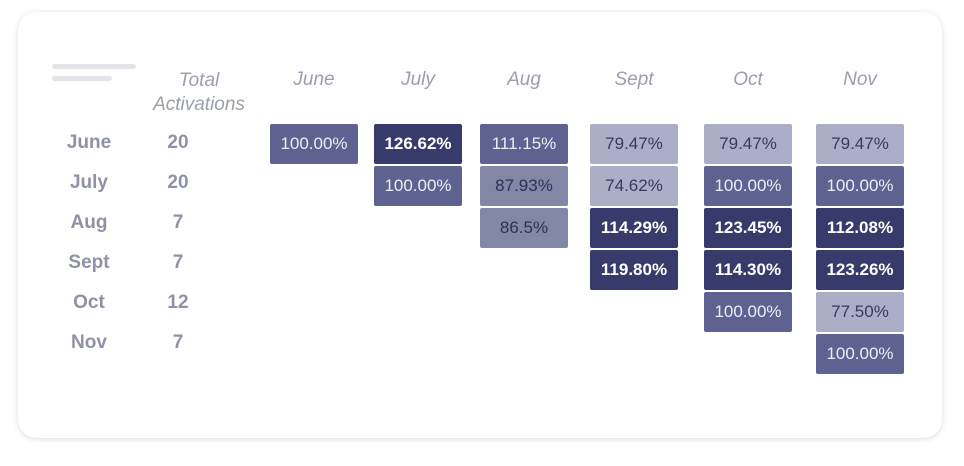  Describe the element at coordinates (634, 270) in the screenshot. I see `cohort-cell-sept-sept: 119.80%` at that location.